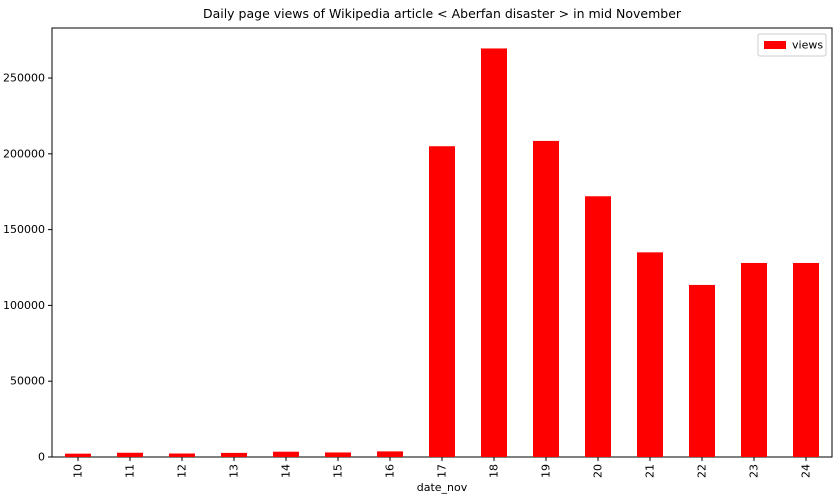 This screenshot has height=499, width=840. Describe the element at coordinates (24, 153) in the screenshot. I see `y-tick-label-200000: 200000` at that location.